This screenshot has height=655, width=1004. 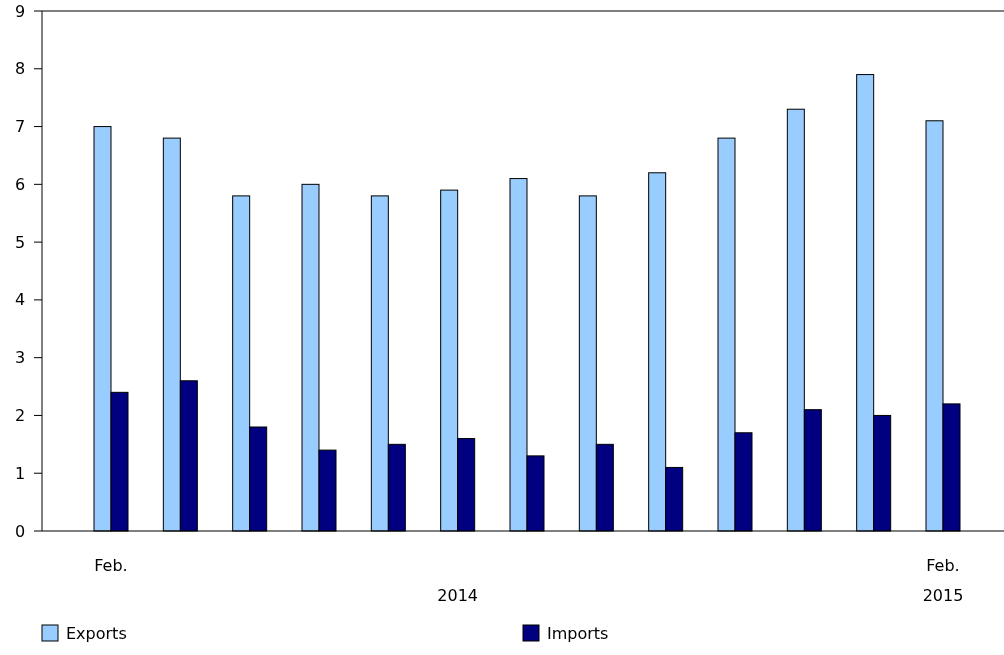 What do you see at coordinates (96, 633) in the screenshot?
I see `legend-label: Exports` at bounding box center [96, 633].